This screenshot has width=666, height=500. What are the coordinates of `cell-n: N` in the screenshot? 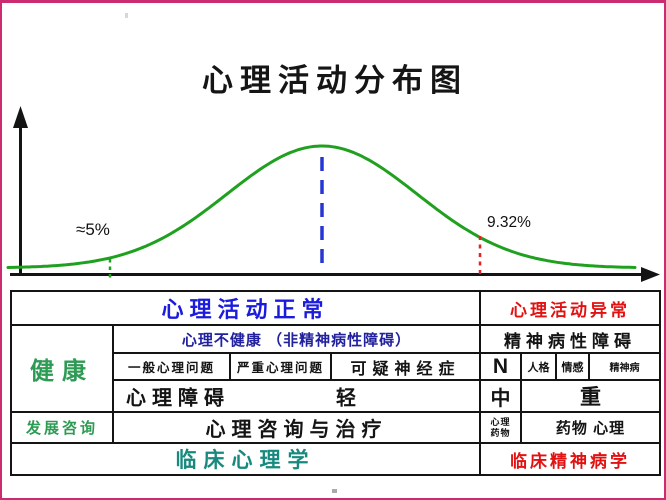 It's located at (501, 366).